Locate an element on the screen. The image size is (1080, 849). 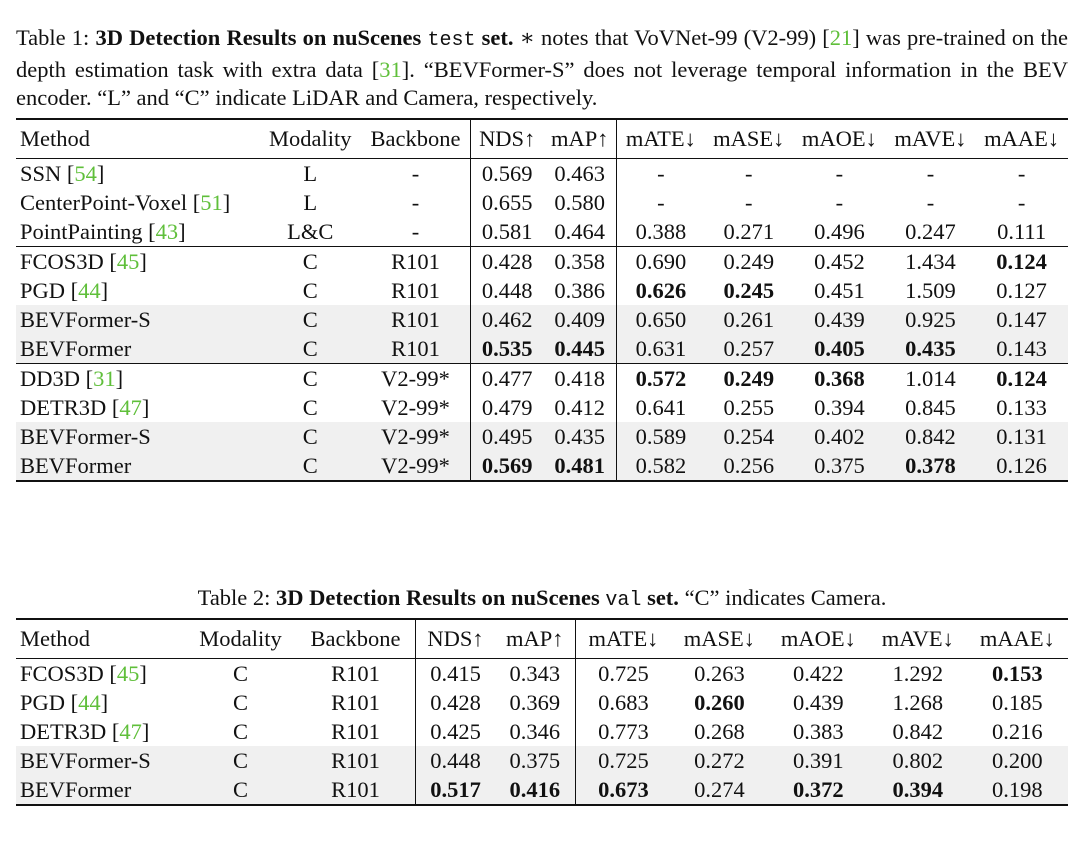
metric-cell: 0.372 is located at coordinates (818, 790).